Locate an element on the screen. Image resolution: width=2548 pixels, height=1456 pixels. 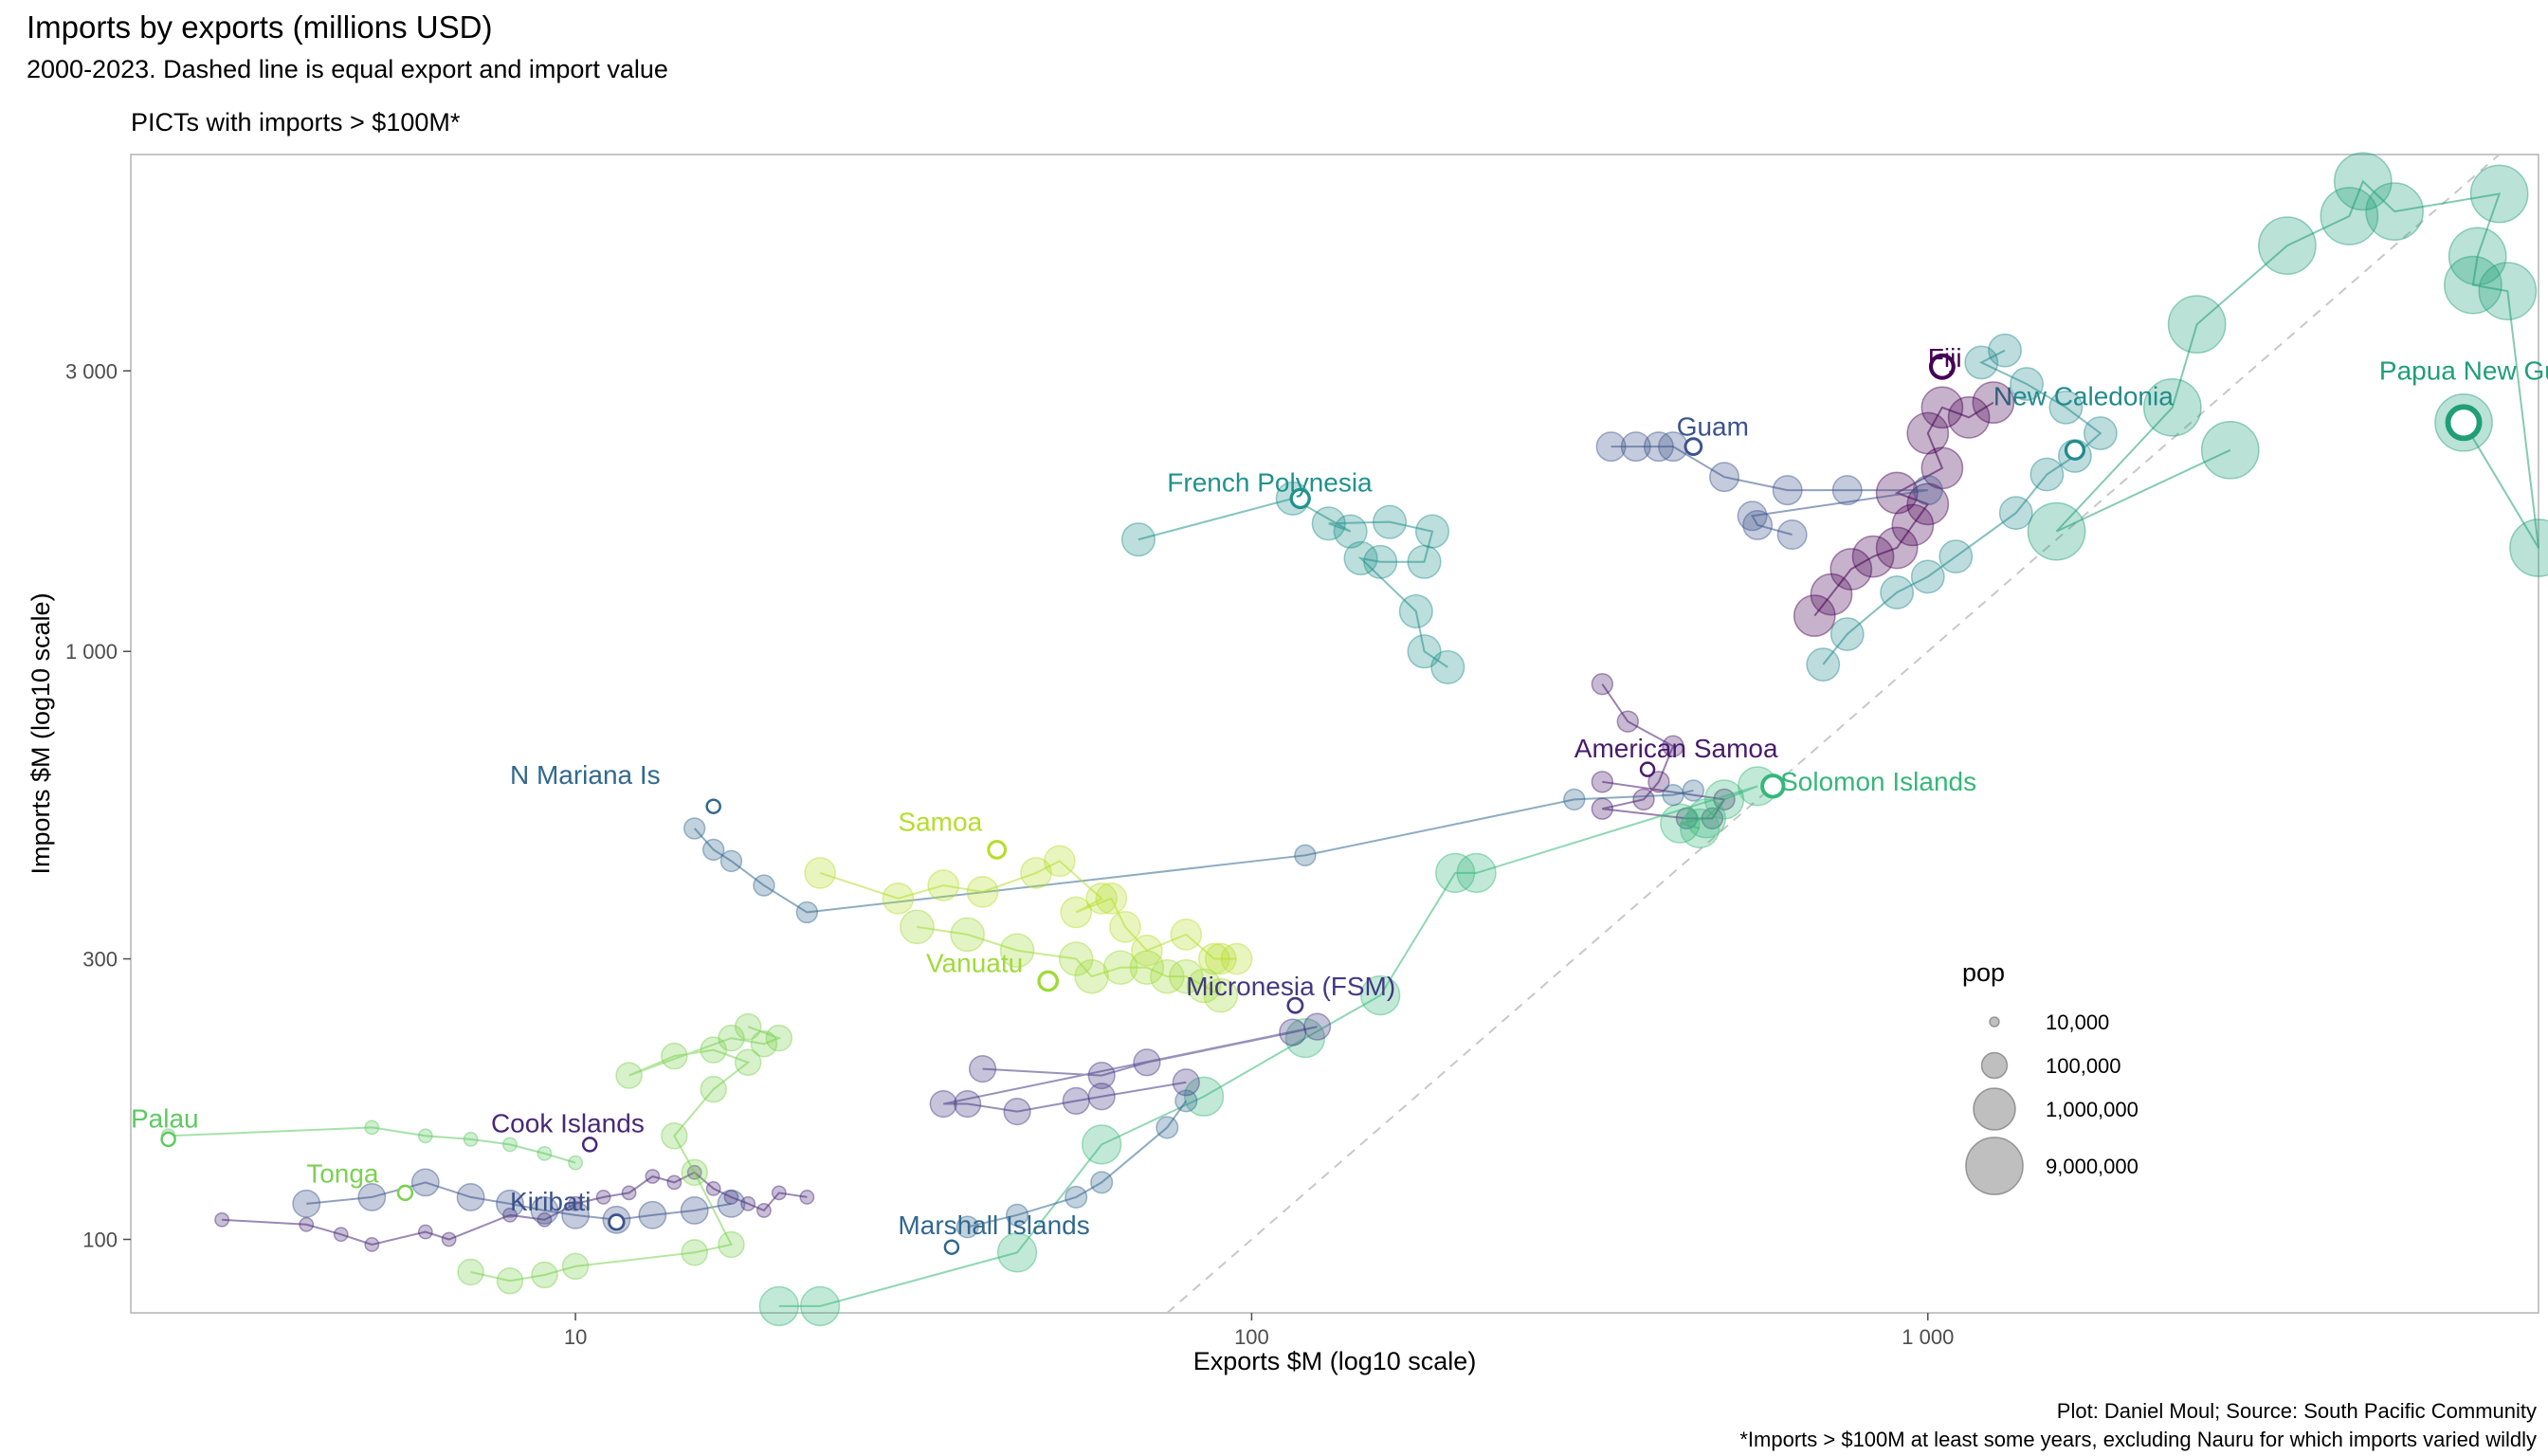
size-legend: pop 10,000 100,000 1,000,000 9,000,000 is located at coordinates (2050, 1076).